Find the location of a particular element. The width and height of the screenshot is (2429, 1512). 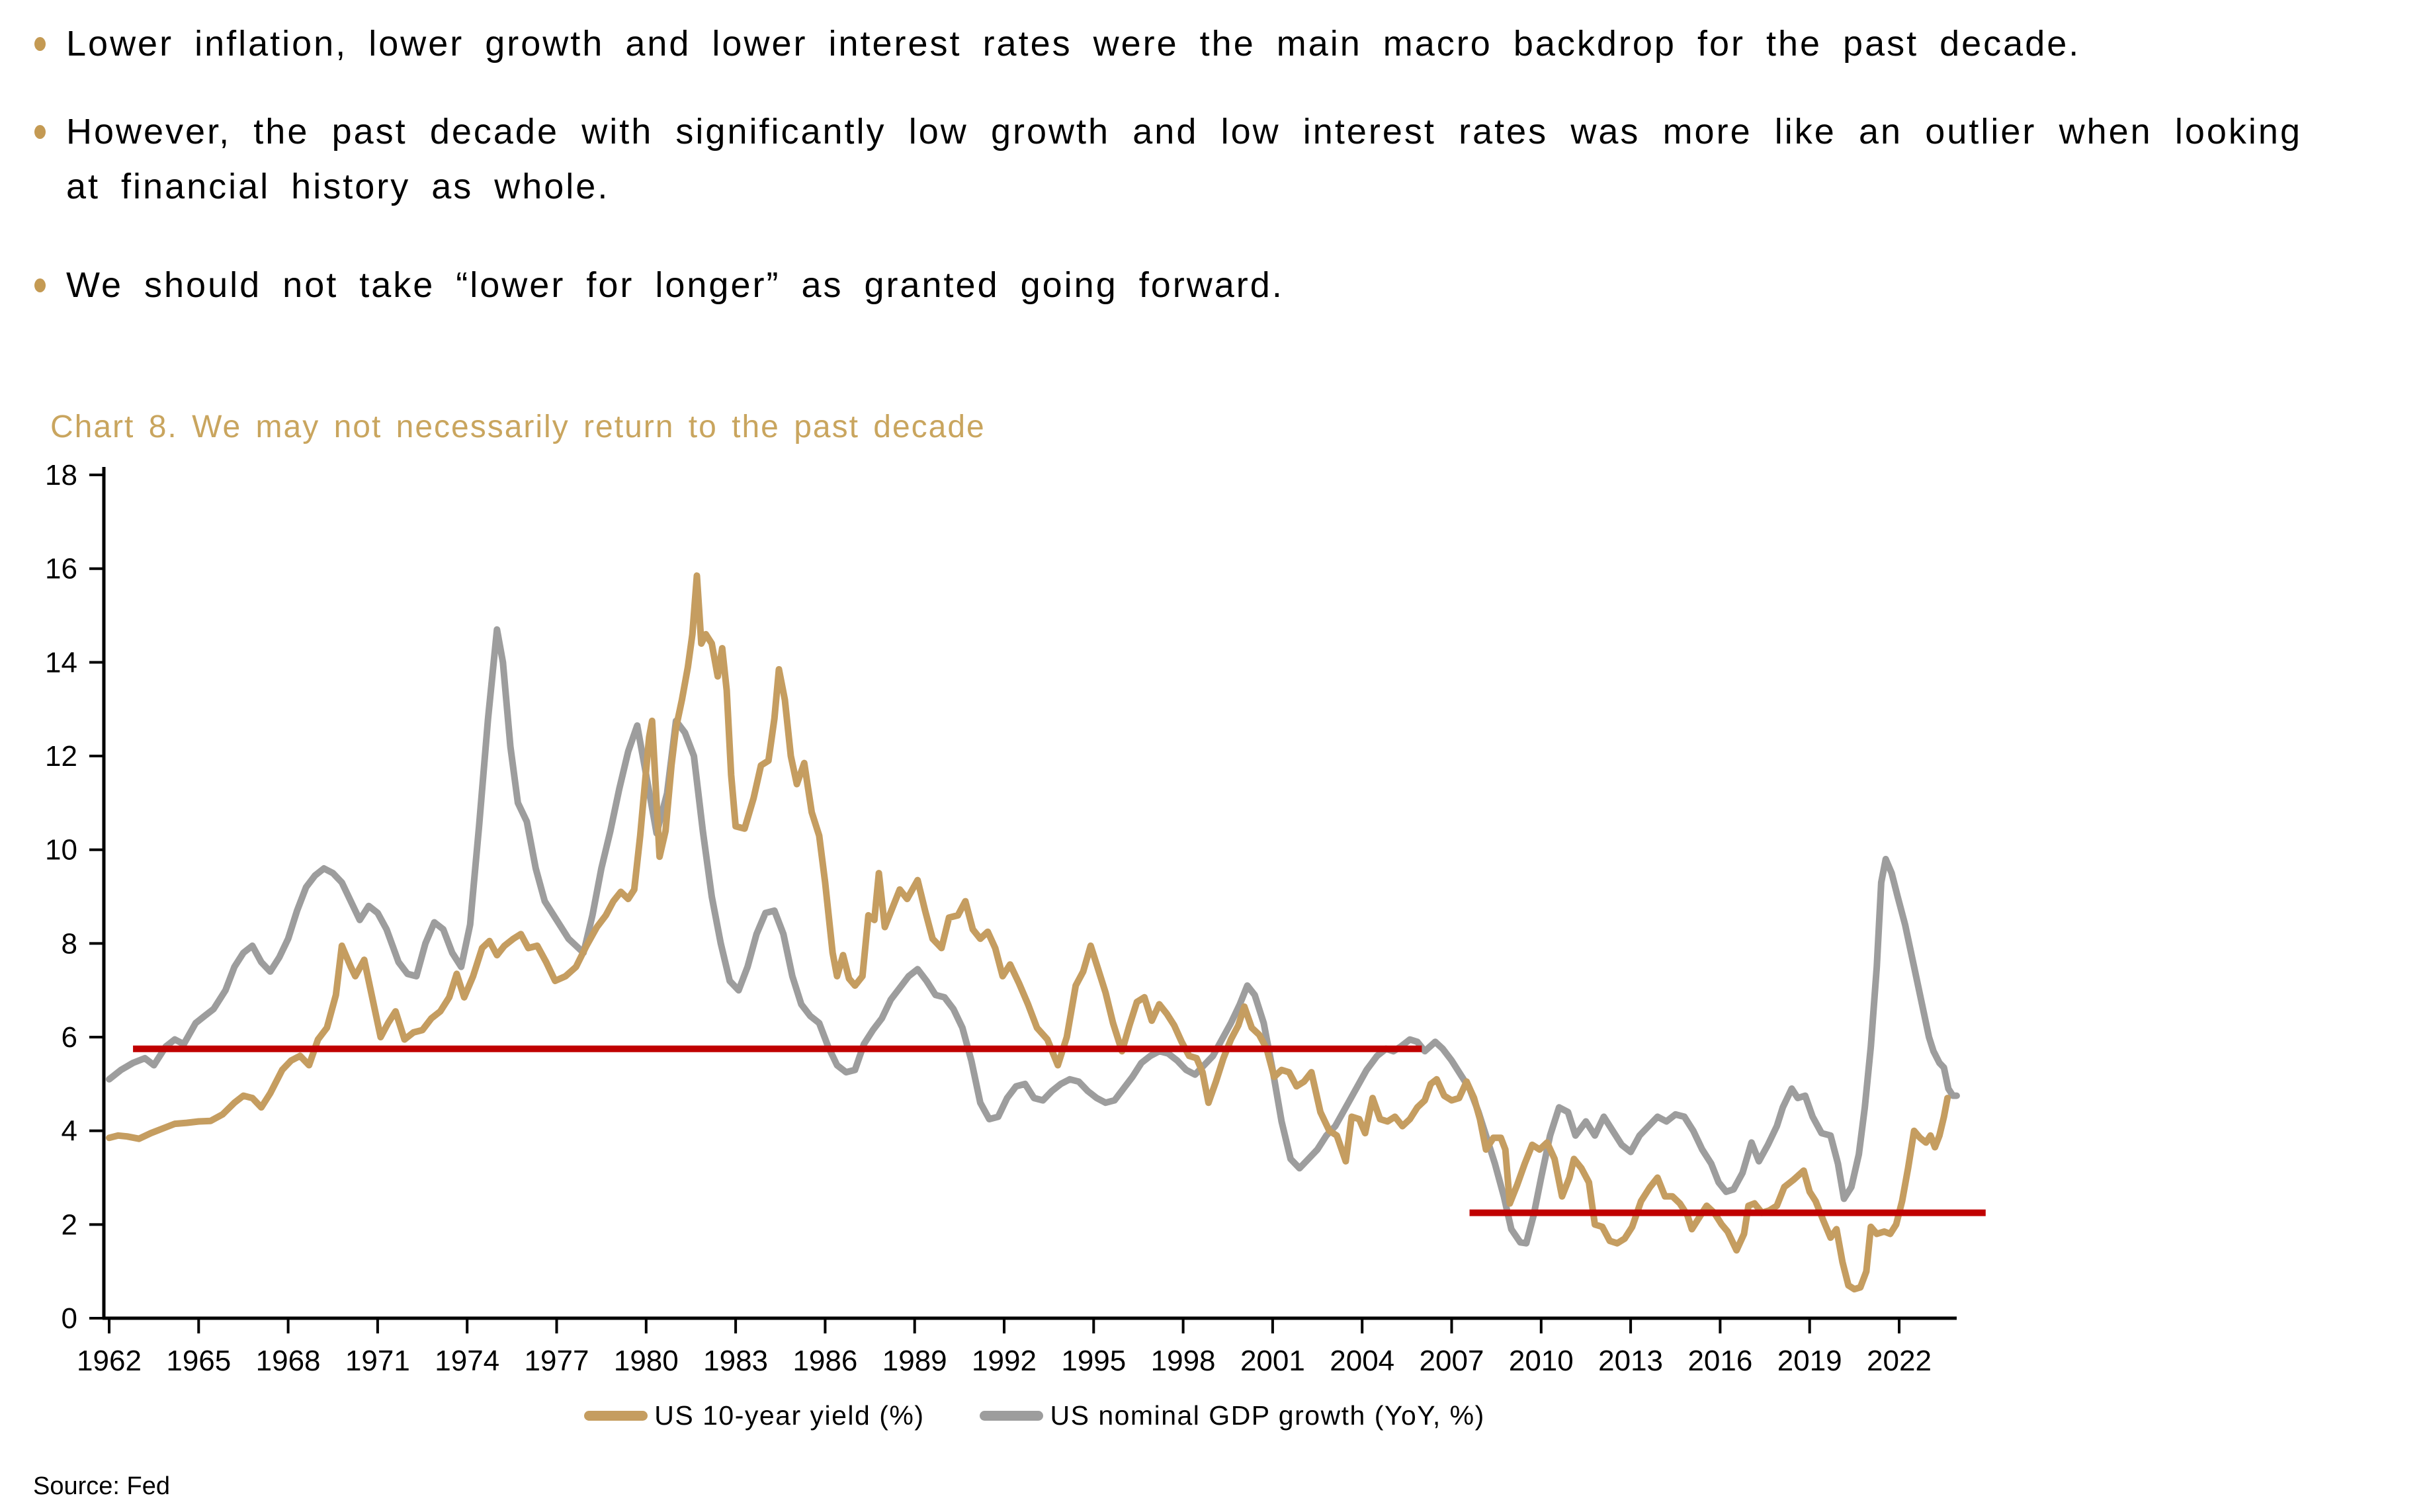

x-tick-label: 2016 is located at coordinates (1720, 1361).